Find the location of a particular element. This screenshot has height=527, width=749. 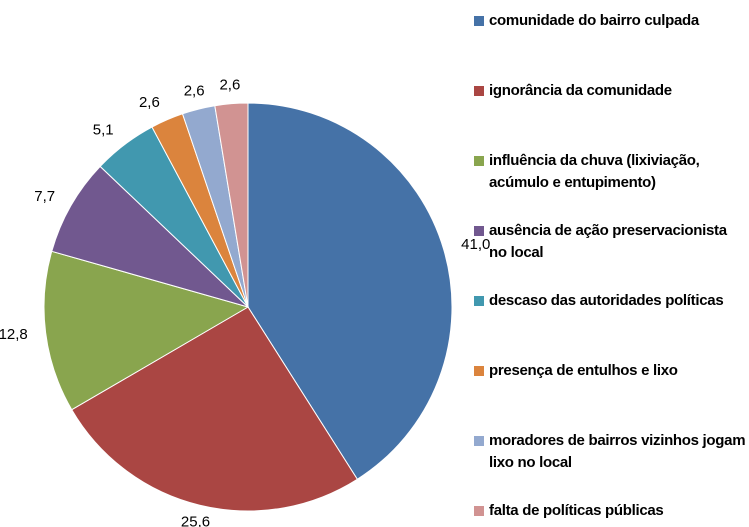

data-label: 7,7 is located at coordinates (44, 196).